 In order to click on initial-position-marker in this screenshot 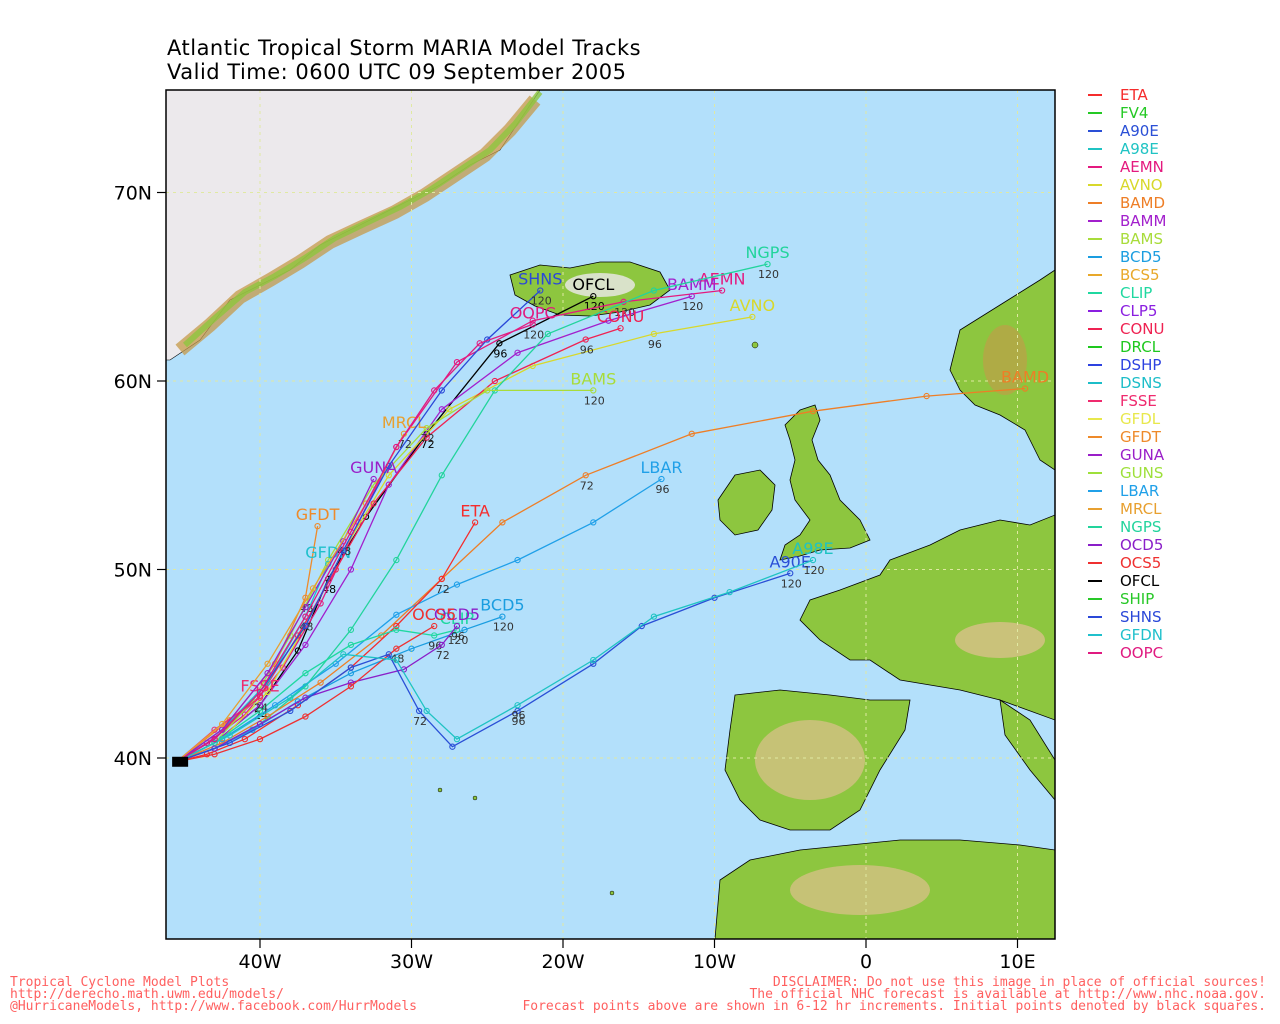, I will do `click(180, 761)`.